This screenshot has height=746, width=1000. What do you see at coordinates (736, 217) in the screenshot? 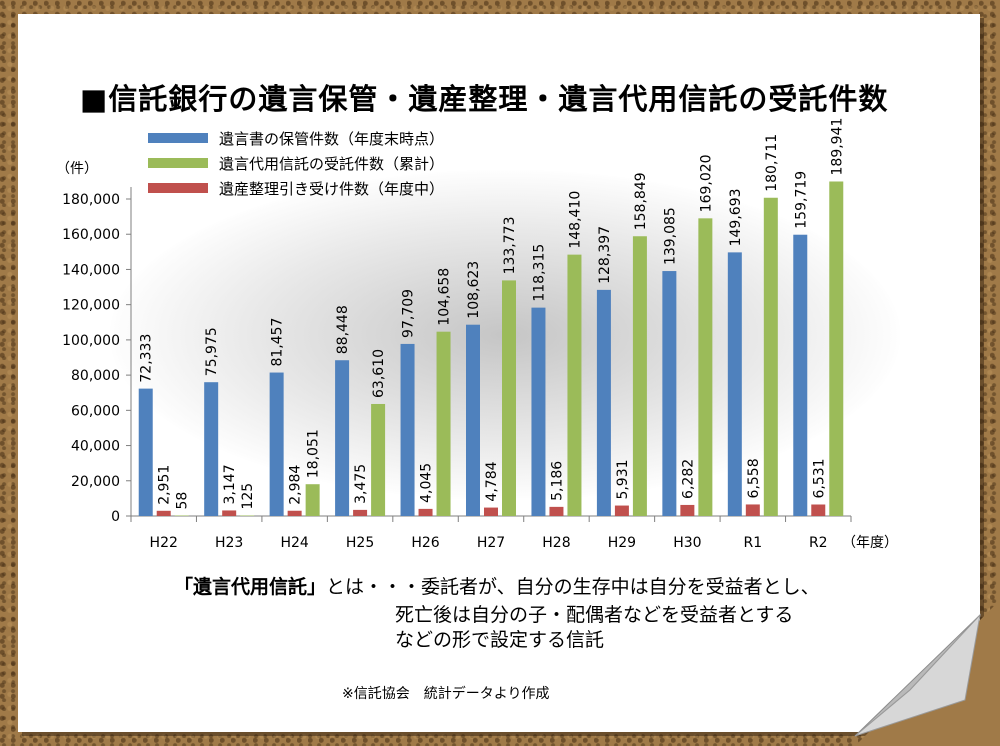
I see `data-label: 149,693` at bounding box center [736, 217].